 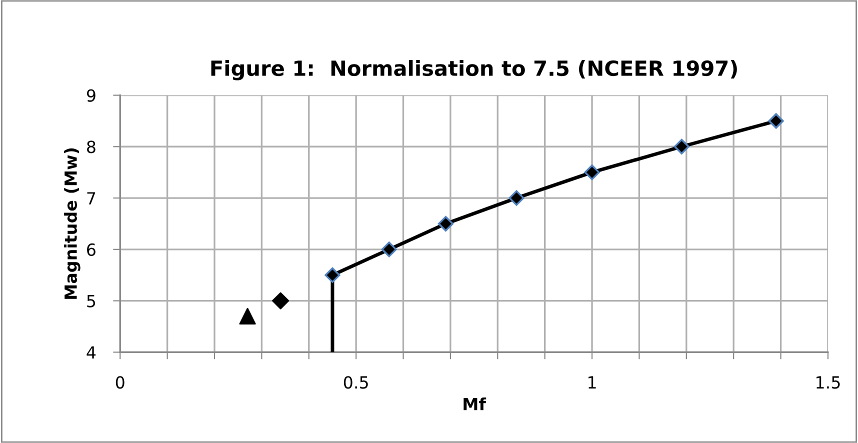 What do you see at coordinates (91, 198) in the screenshot?
I see `y-tick-label: 7` at bounding box center [91, 198].